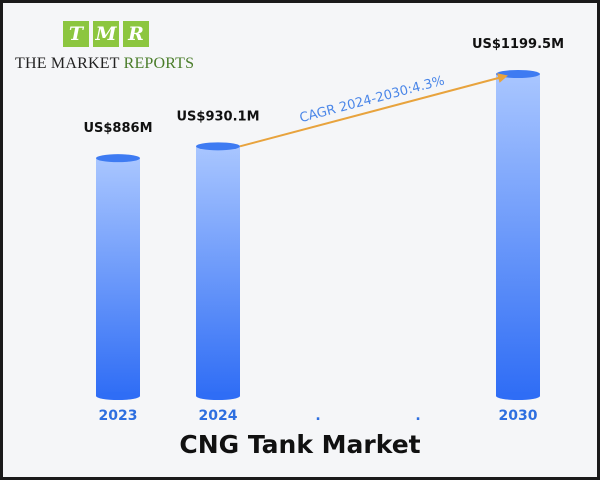 The height and width of the screenshot is (480, 600). I want to click on logo-letter-m: M, so click(106, 34).